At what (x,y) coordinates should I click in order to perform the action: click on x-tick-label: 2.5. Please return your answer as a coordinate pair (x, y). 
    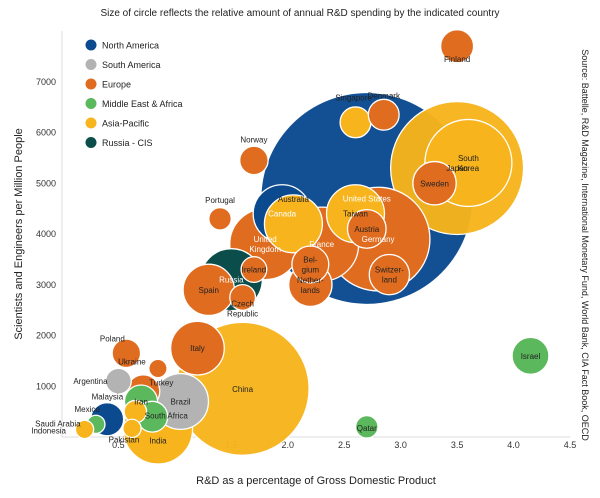
    Looking at the image, I should click on (344, 445).